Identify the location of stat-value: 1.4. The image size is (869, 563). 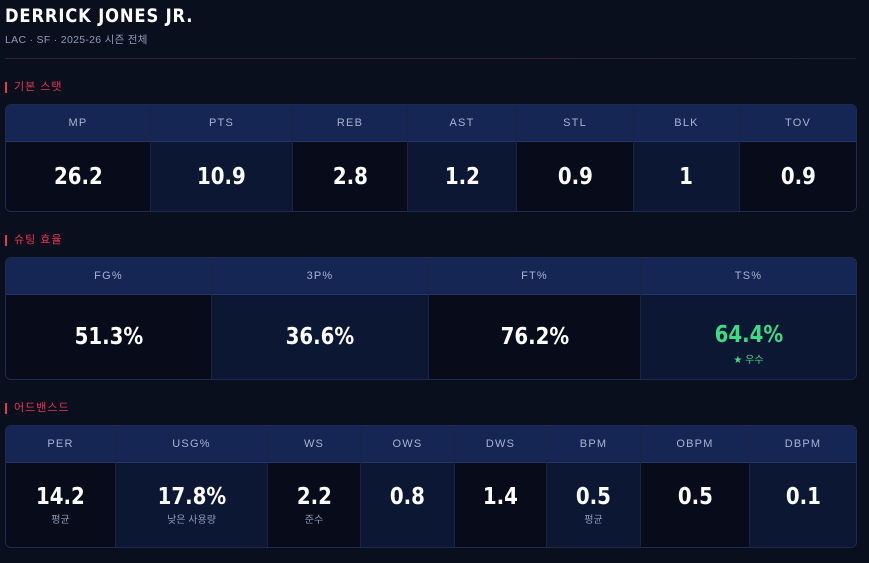
(500, 497).